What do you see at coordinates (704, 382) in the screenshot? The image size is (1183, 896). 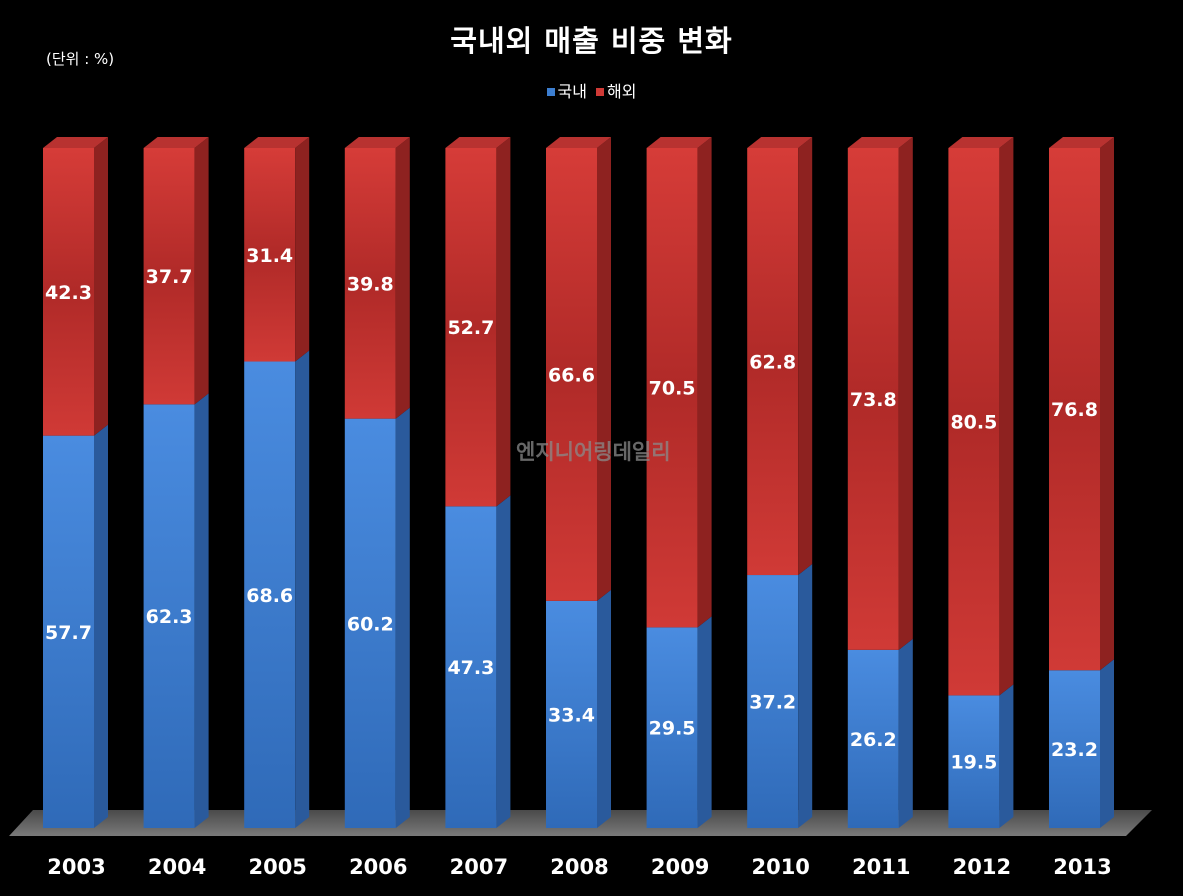 I see `bar-overseas-side-2009` at bounding box center [704, 382].